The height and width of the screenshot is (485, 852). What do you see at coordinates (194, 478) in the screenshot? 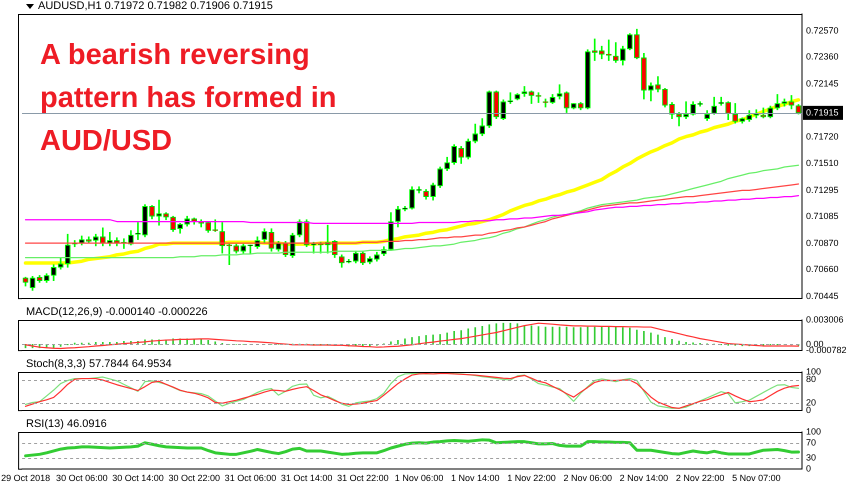
I see `x-tick-label: 30 Oct 22:00` at bounding box center [194, 478].